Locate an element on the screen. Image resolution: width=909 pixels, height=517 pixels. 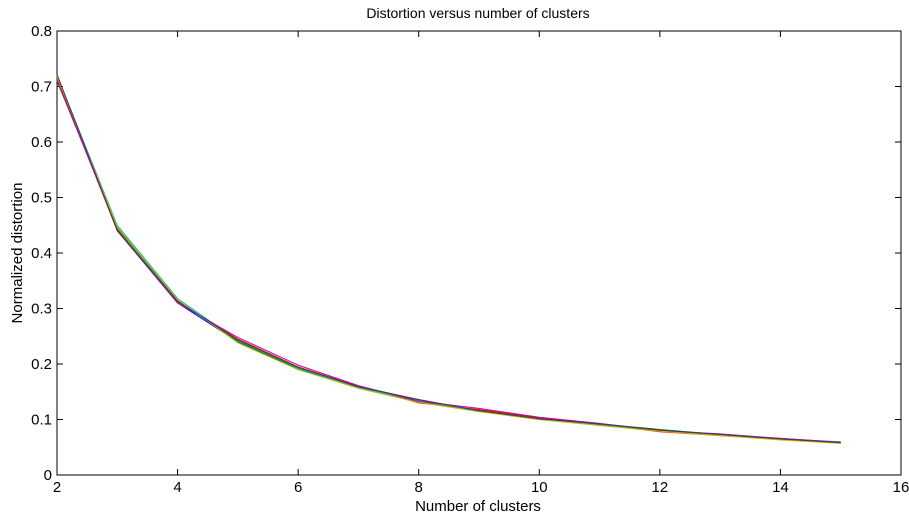
x-tick-label: 8 is located at coordinates (419, 487).